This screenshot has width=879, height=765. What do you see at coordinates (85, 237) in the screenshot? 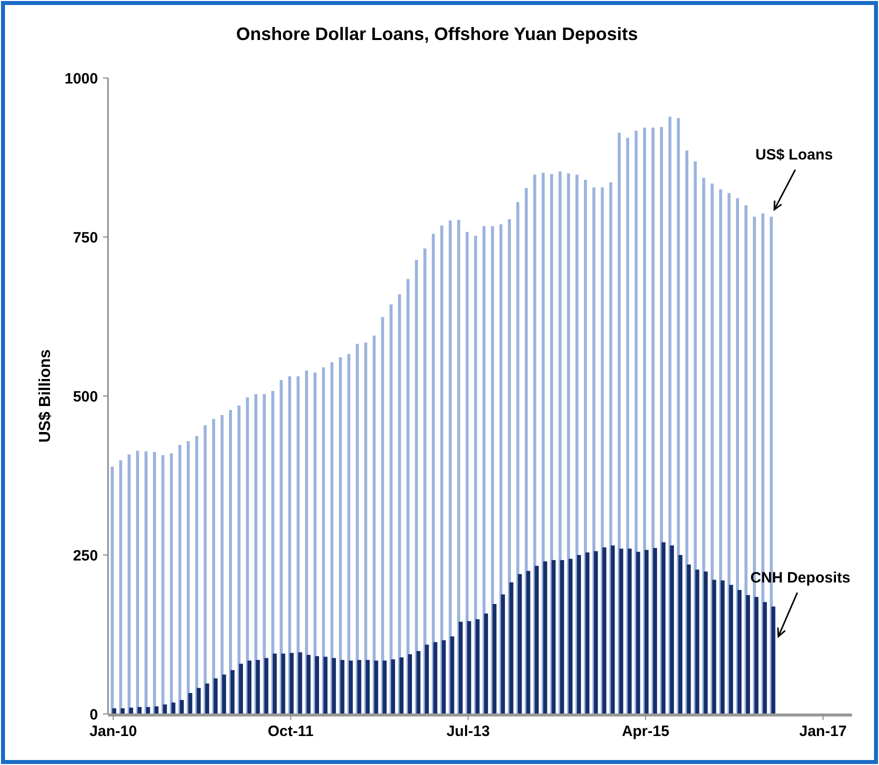
I see `y-tick-label: 750` at bounding box center [85, 237].